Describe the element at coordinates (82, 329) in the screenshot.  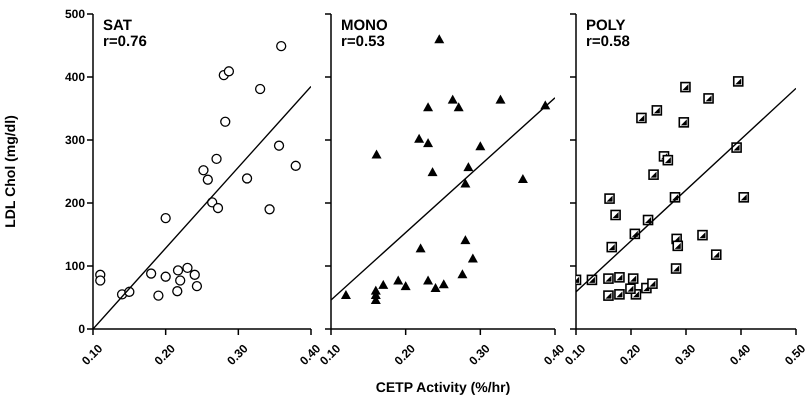
I see `y-tick-label: 0` at that location.